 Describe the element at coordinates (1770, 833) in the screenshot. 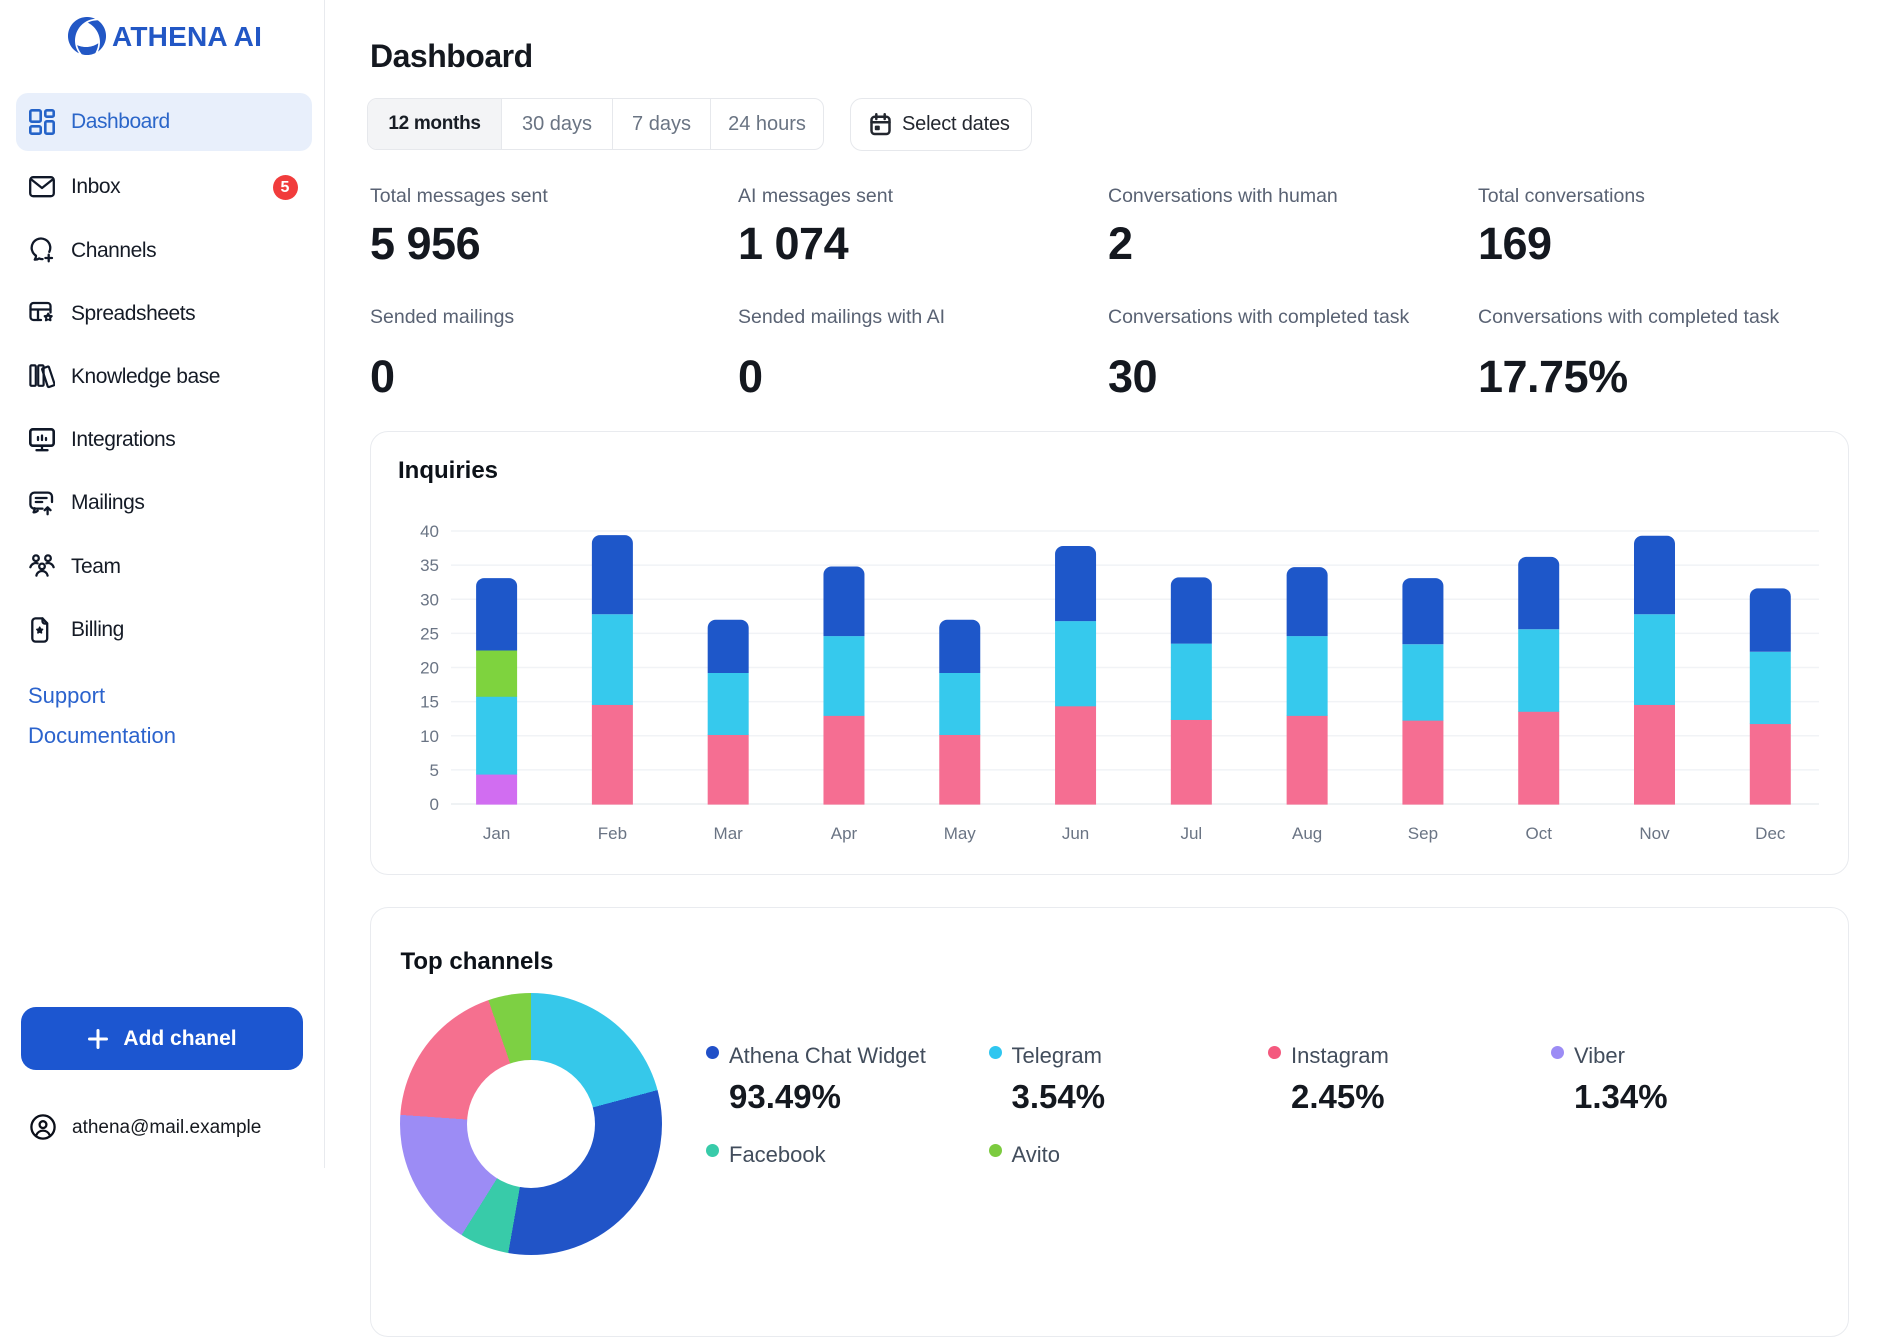

I see `svg-text: Dec` at that location.